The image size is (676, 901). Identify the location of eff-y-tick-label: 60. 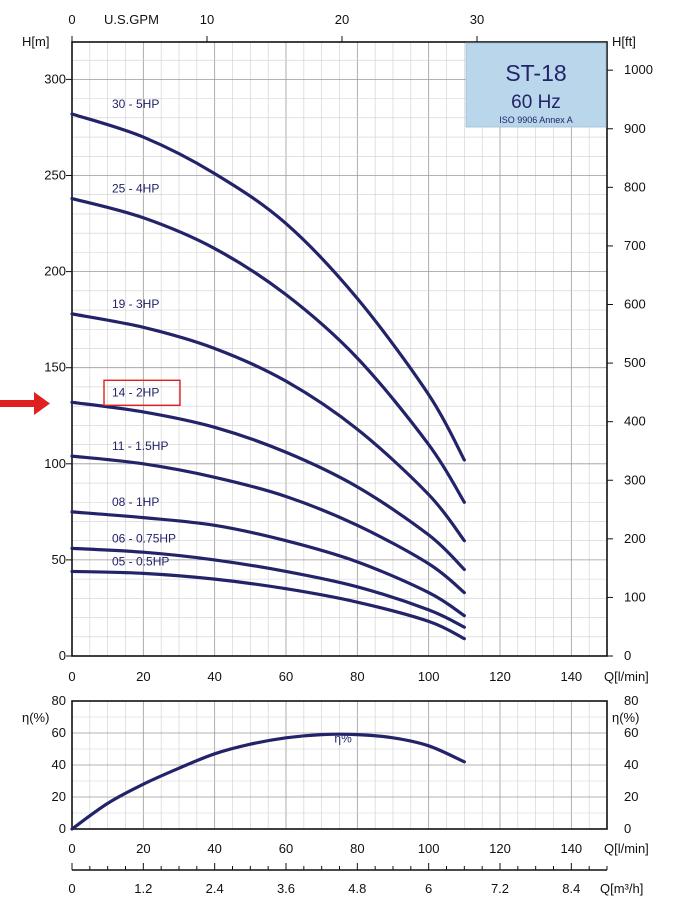
(59, 732).